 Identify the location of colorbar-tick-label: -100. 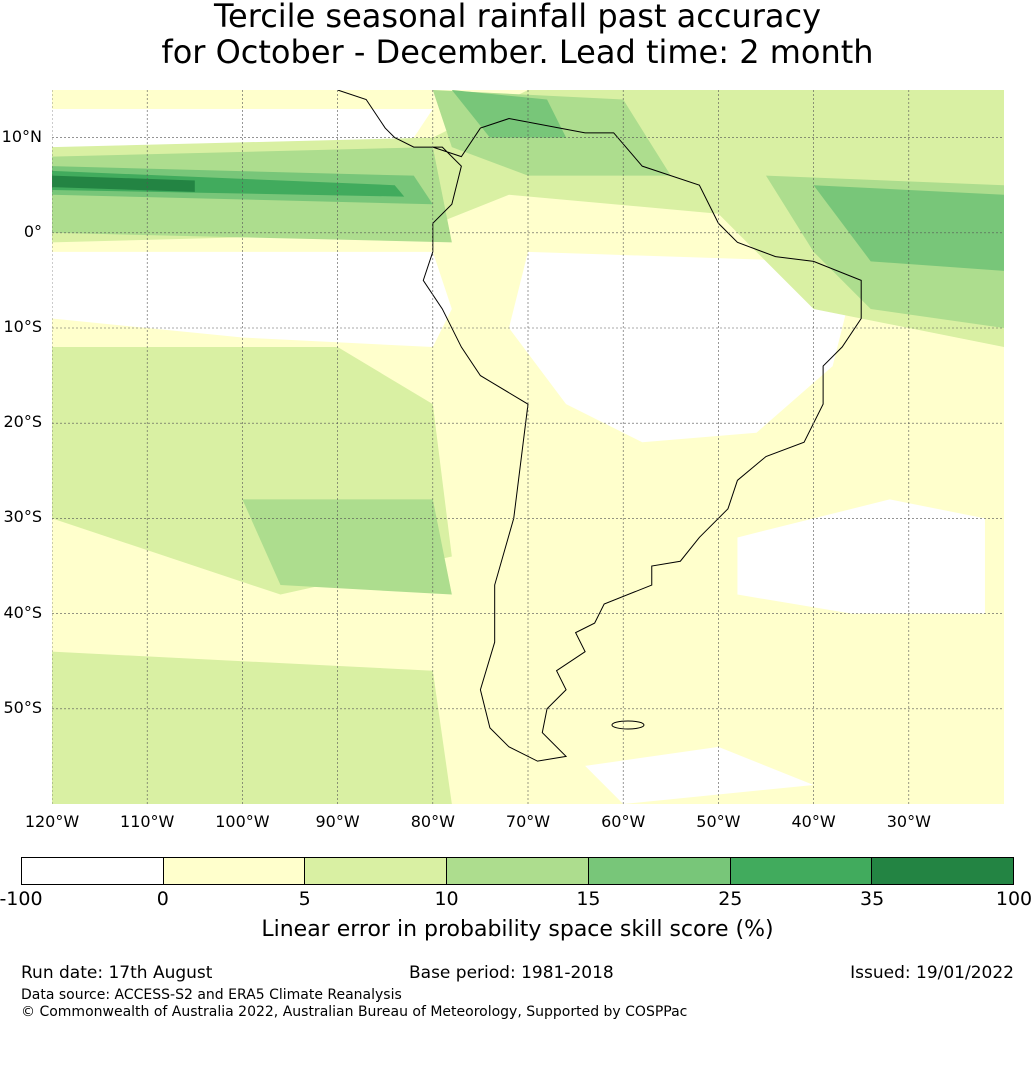
(21, 899).